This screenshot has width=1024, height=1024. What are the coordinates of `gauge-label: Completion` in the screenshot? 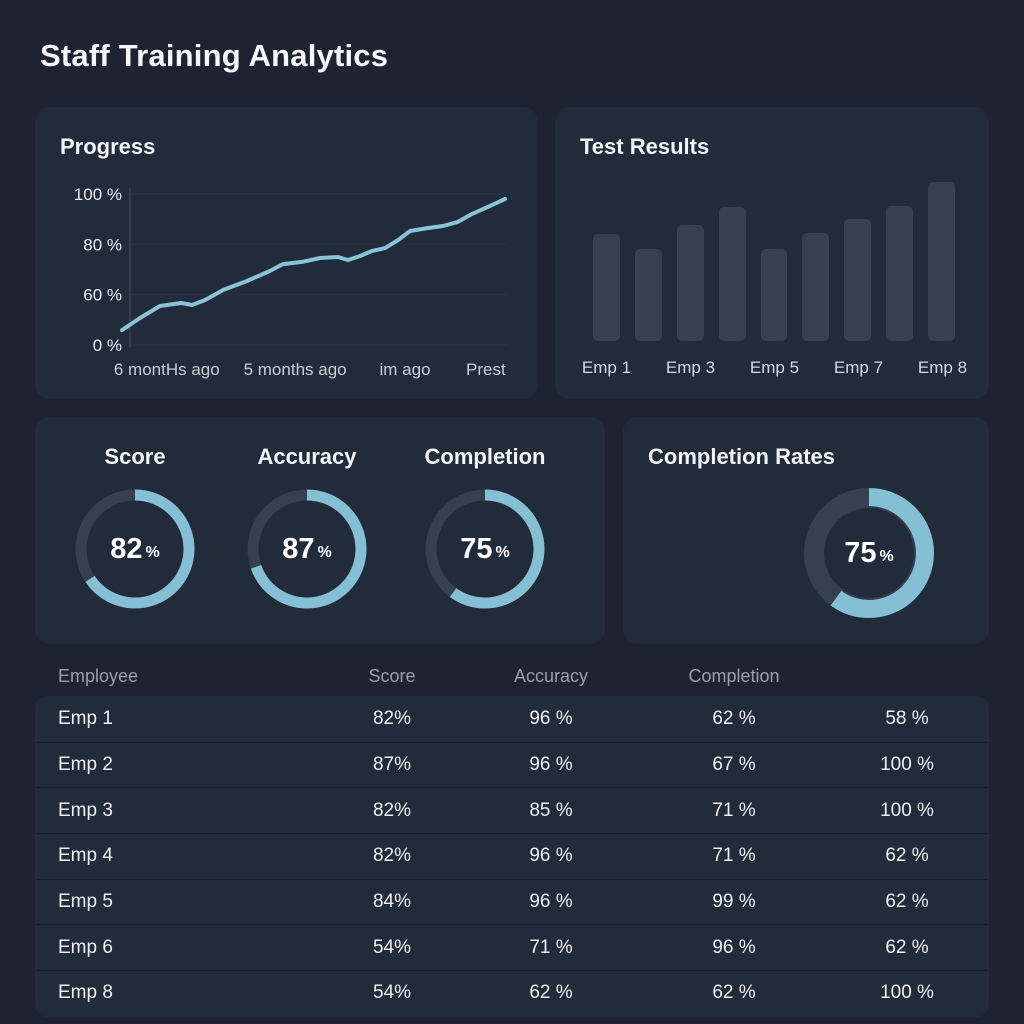 It's located at (485, 456).